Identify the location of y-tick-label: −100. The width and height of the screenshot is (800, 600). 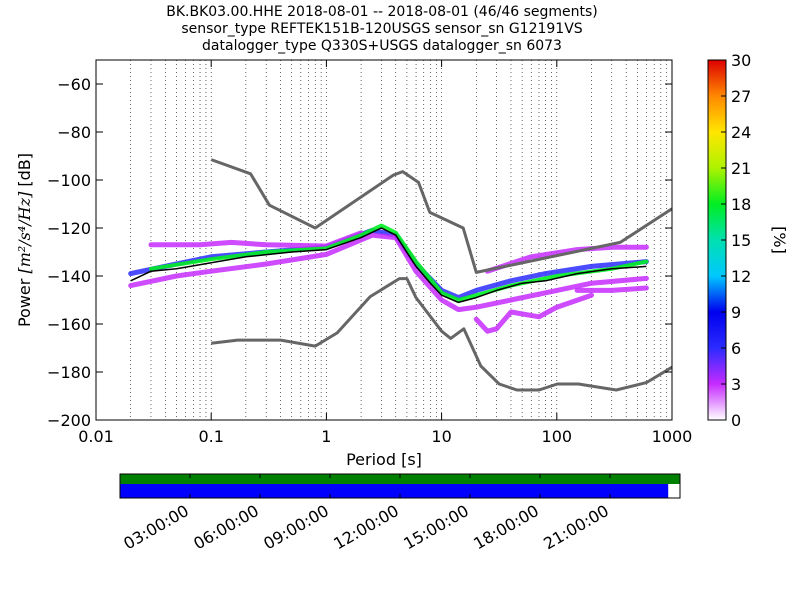
(69, 180).